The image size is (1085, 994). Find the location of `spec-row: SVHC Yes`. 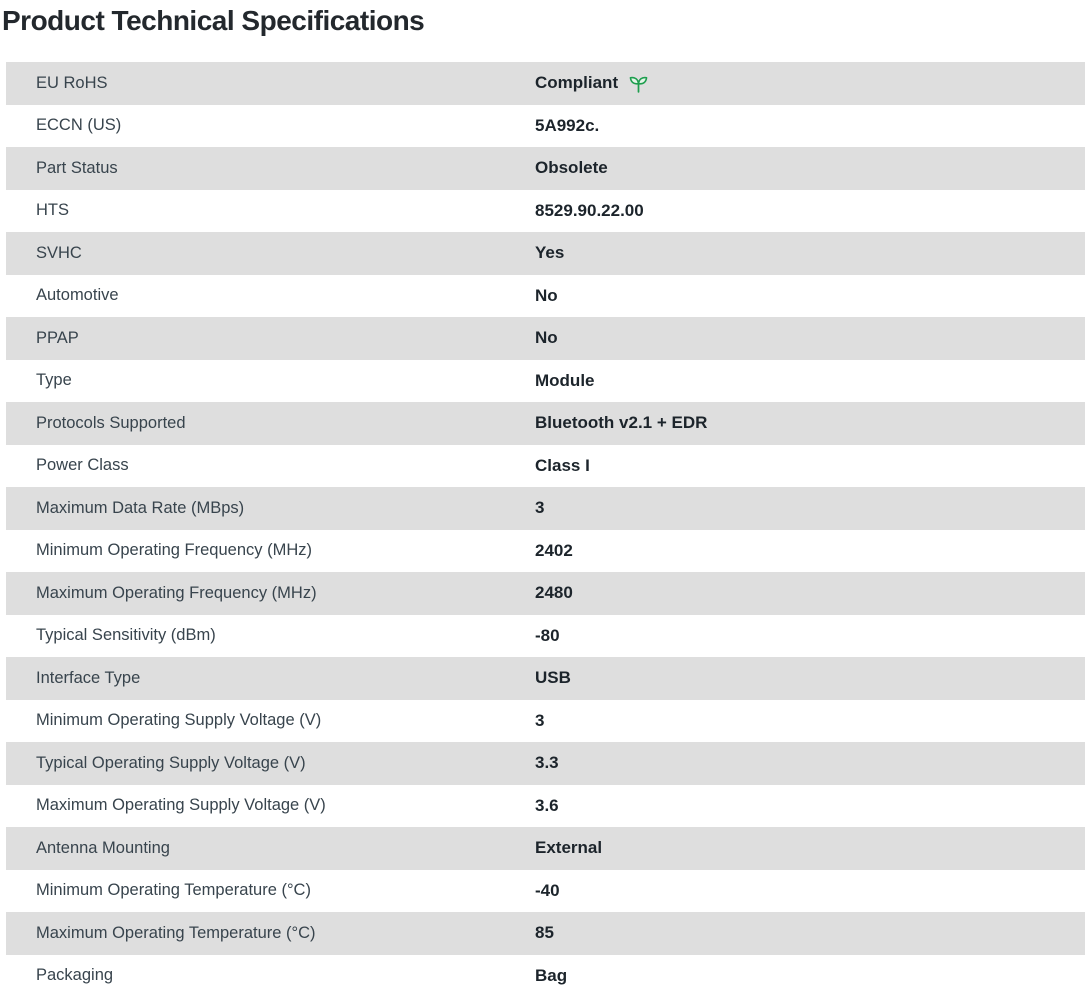

spec-row: SVHC Yes is located at coordinates (545, 253).